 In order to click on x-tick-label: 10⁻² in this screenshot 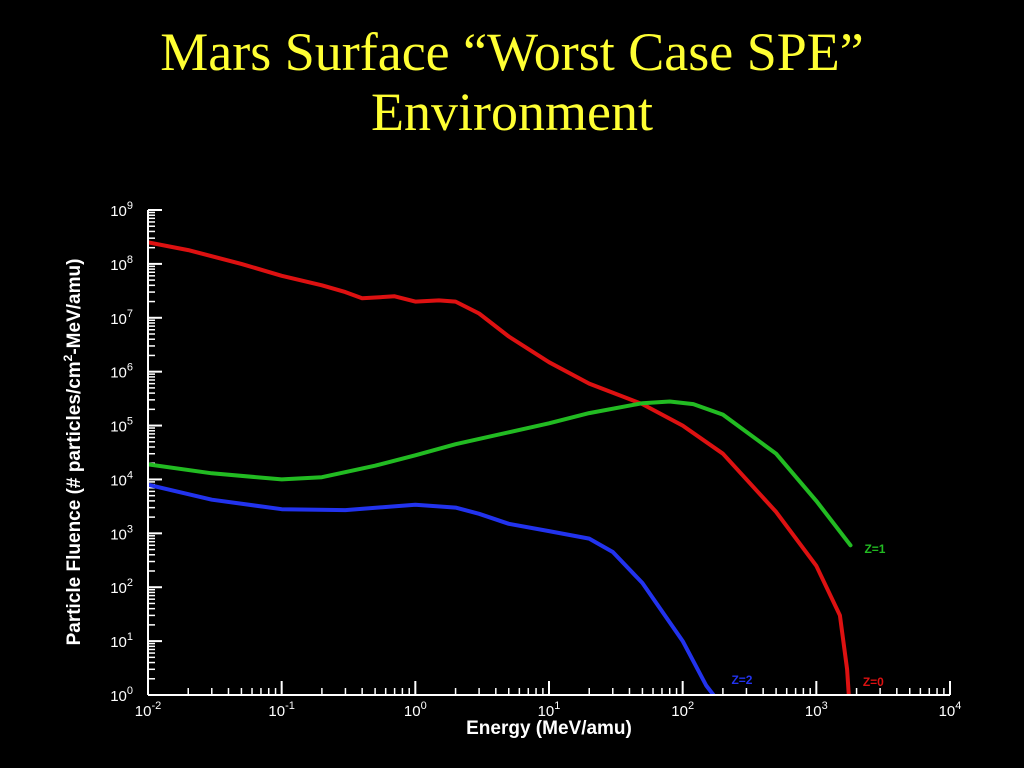, I will do `click(148, 710)`.